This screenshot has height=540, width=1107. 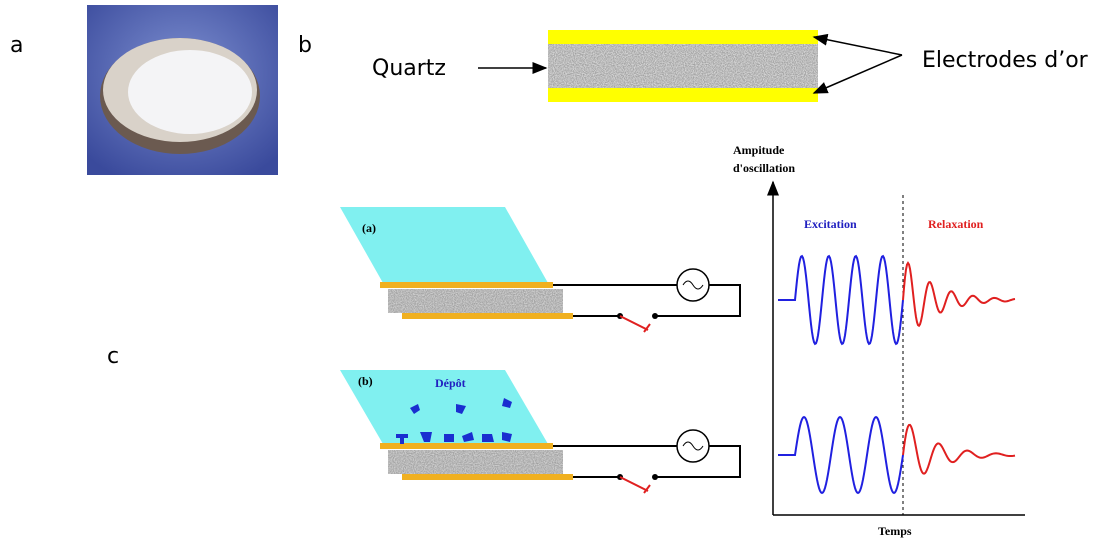 I want to click on quartz-label: Quartz, so click(x=409, y=68).